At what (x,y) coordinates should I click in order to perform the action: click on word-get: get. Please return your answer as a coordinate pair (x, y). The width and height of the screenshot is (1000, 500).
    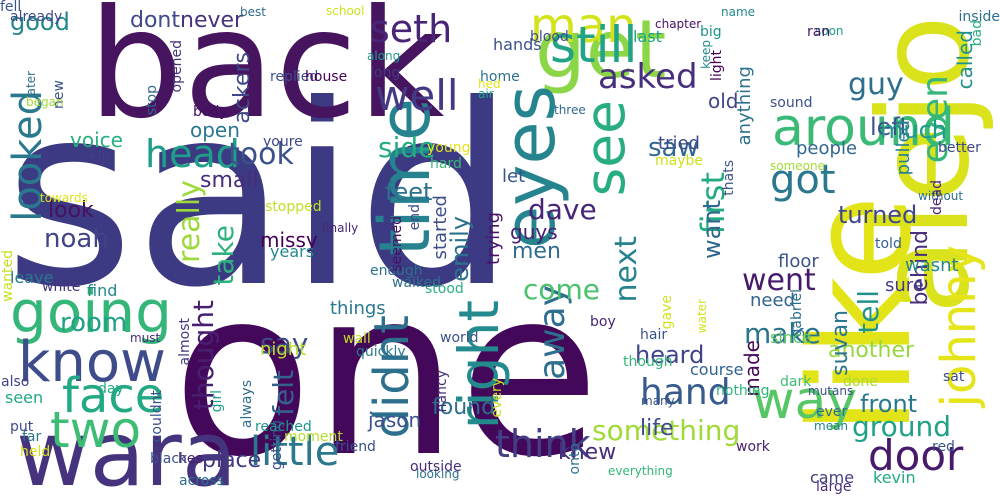
    Looking at the image, I should click on (601, 49).